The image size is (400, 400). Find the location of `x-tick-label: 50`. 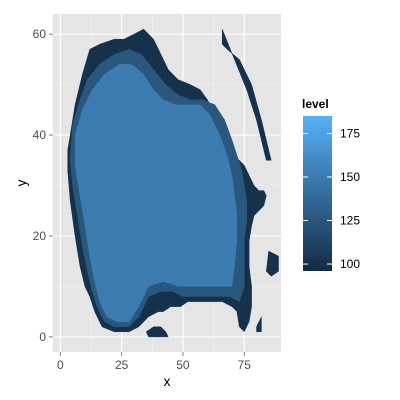

x-tick-label: 50 is located at coordinates (183, 365).